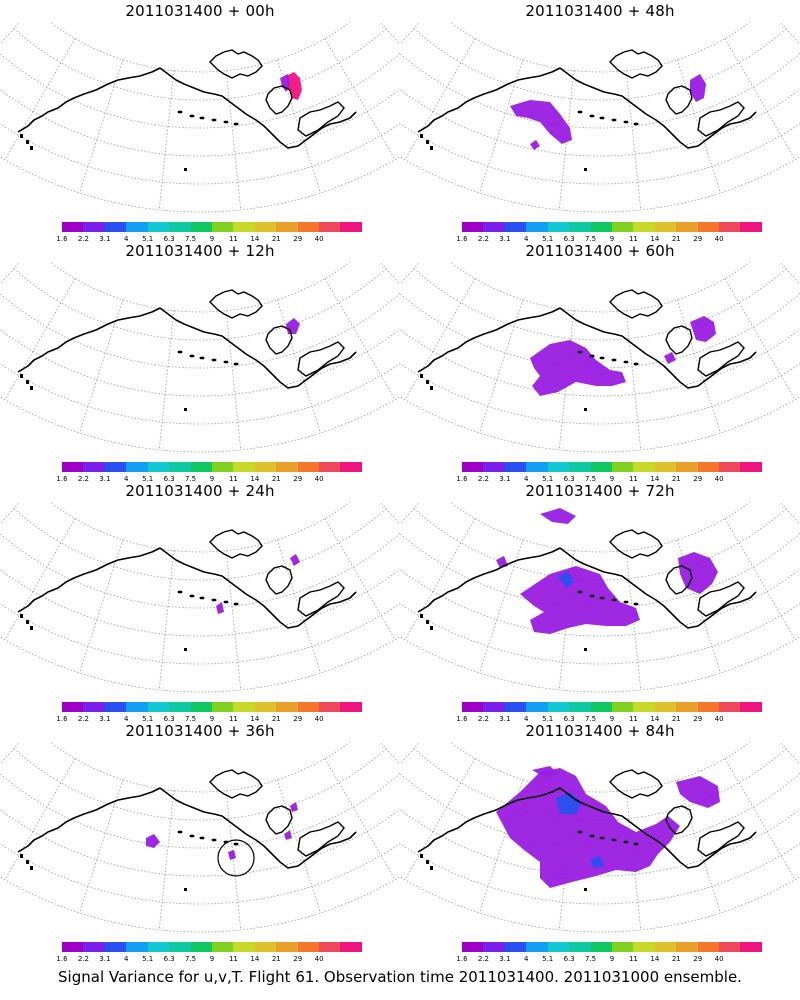 The height and width of the screenshot is (1000, 800). What do you see at coordinates (600, 731) in the screenshot?
I see `panel-title: 2011031400 + 84h` at bounding box center [600, 731].